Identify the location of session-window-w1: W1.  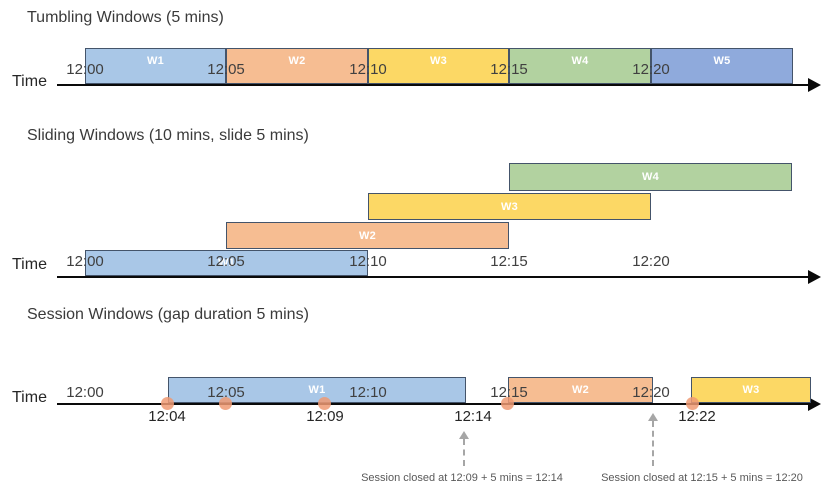
(317, 390).